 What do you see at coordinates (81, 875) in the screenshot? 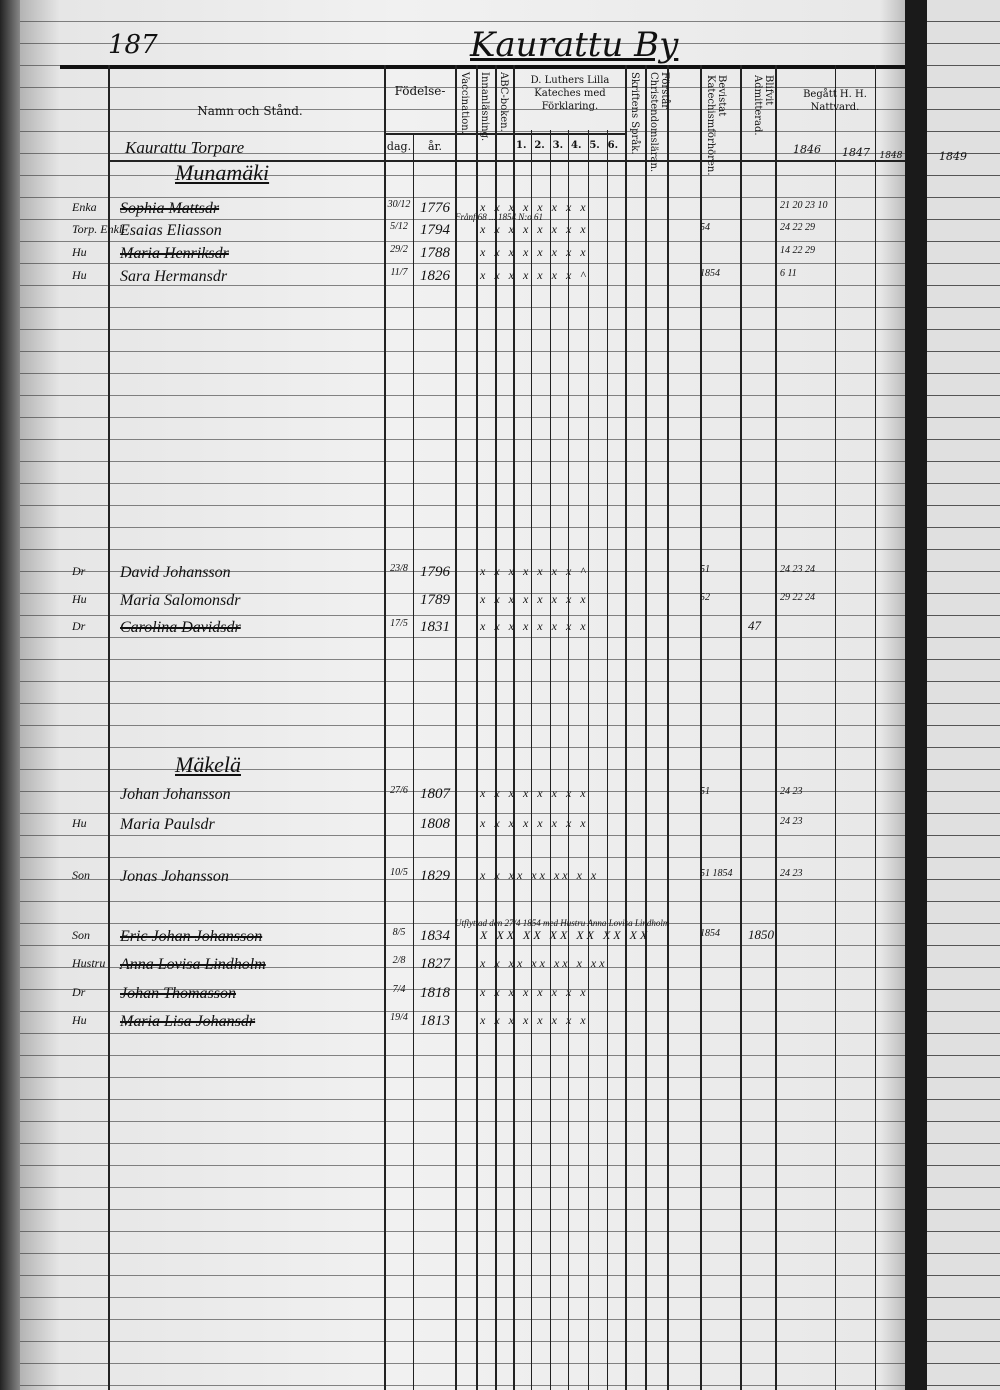
I see `person-role: Son` at bounding box center [81, 875].